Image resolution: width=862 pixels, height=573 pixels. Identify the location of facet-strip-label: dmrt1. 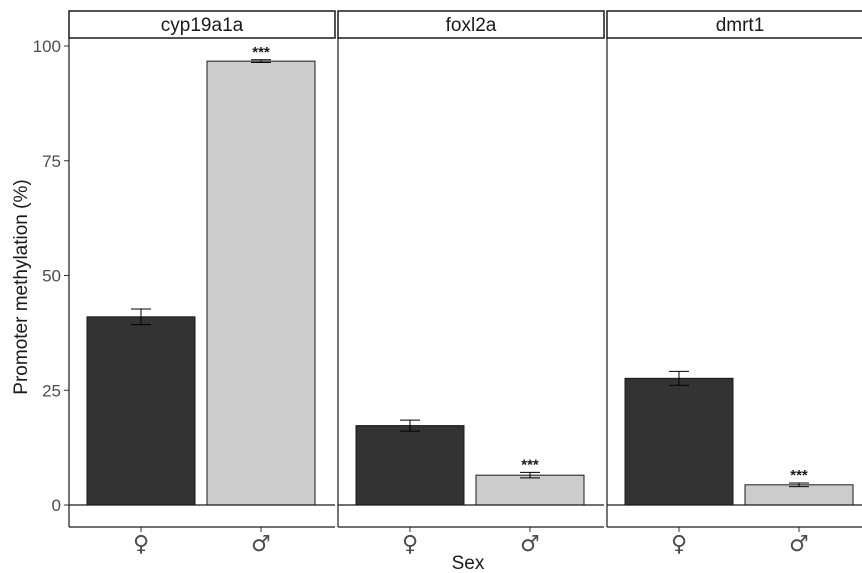
(740, 25).